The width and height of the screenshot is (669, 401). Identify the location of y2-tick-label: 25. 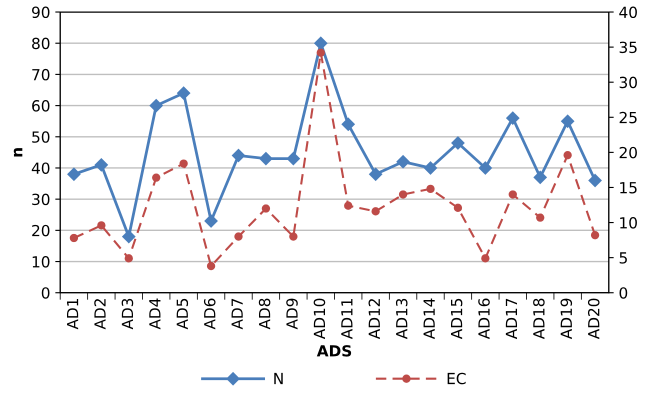
(628, 118).